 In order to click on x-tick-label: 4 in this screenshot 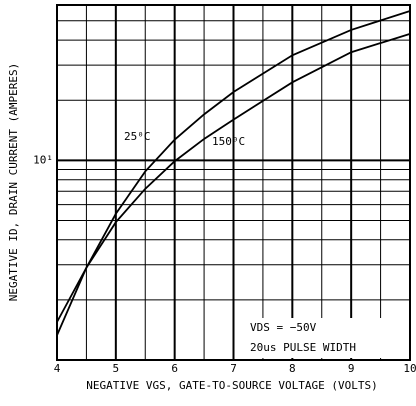, I will do `click(57, 368)`.